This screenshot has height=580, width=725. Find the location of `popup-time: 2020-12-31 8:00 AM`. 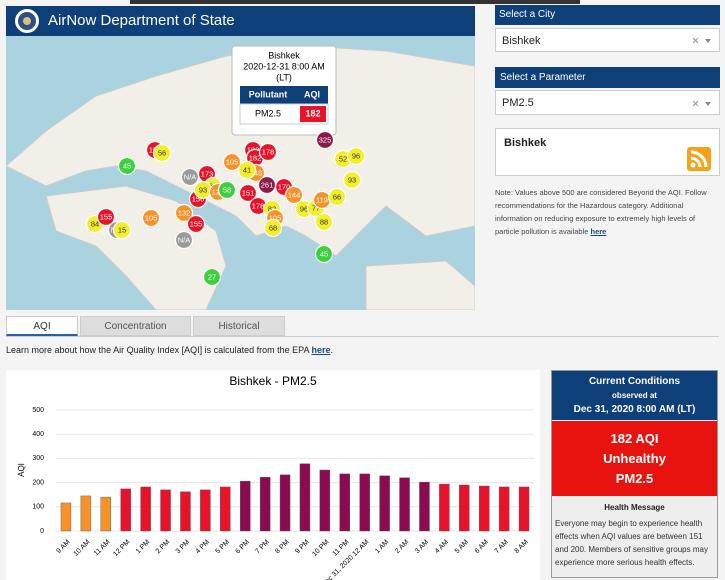

popup-time: 2020-12-31 8:00 AM is located at coordinates (284, 66).